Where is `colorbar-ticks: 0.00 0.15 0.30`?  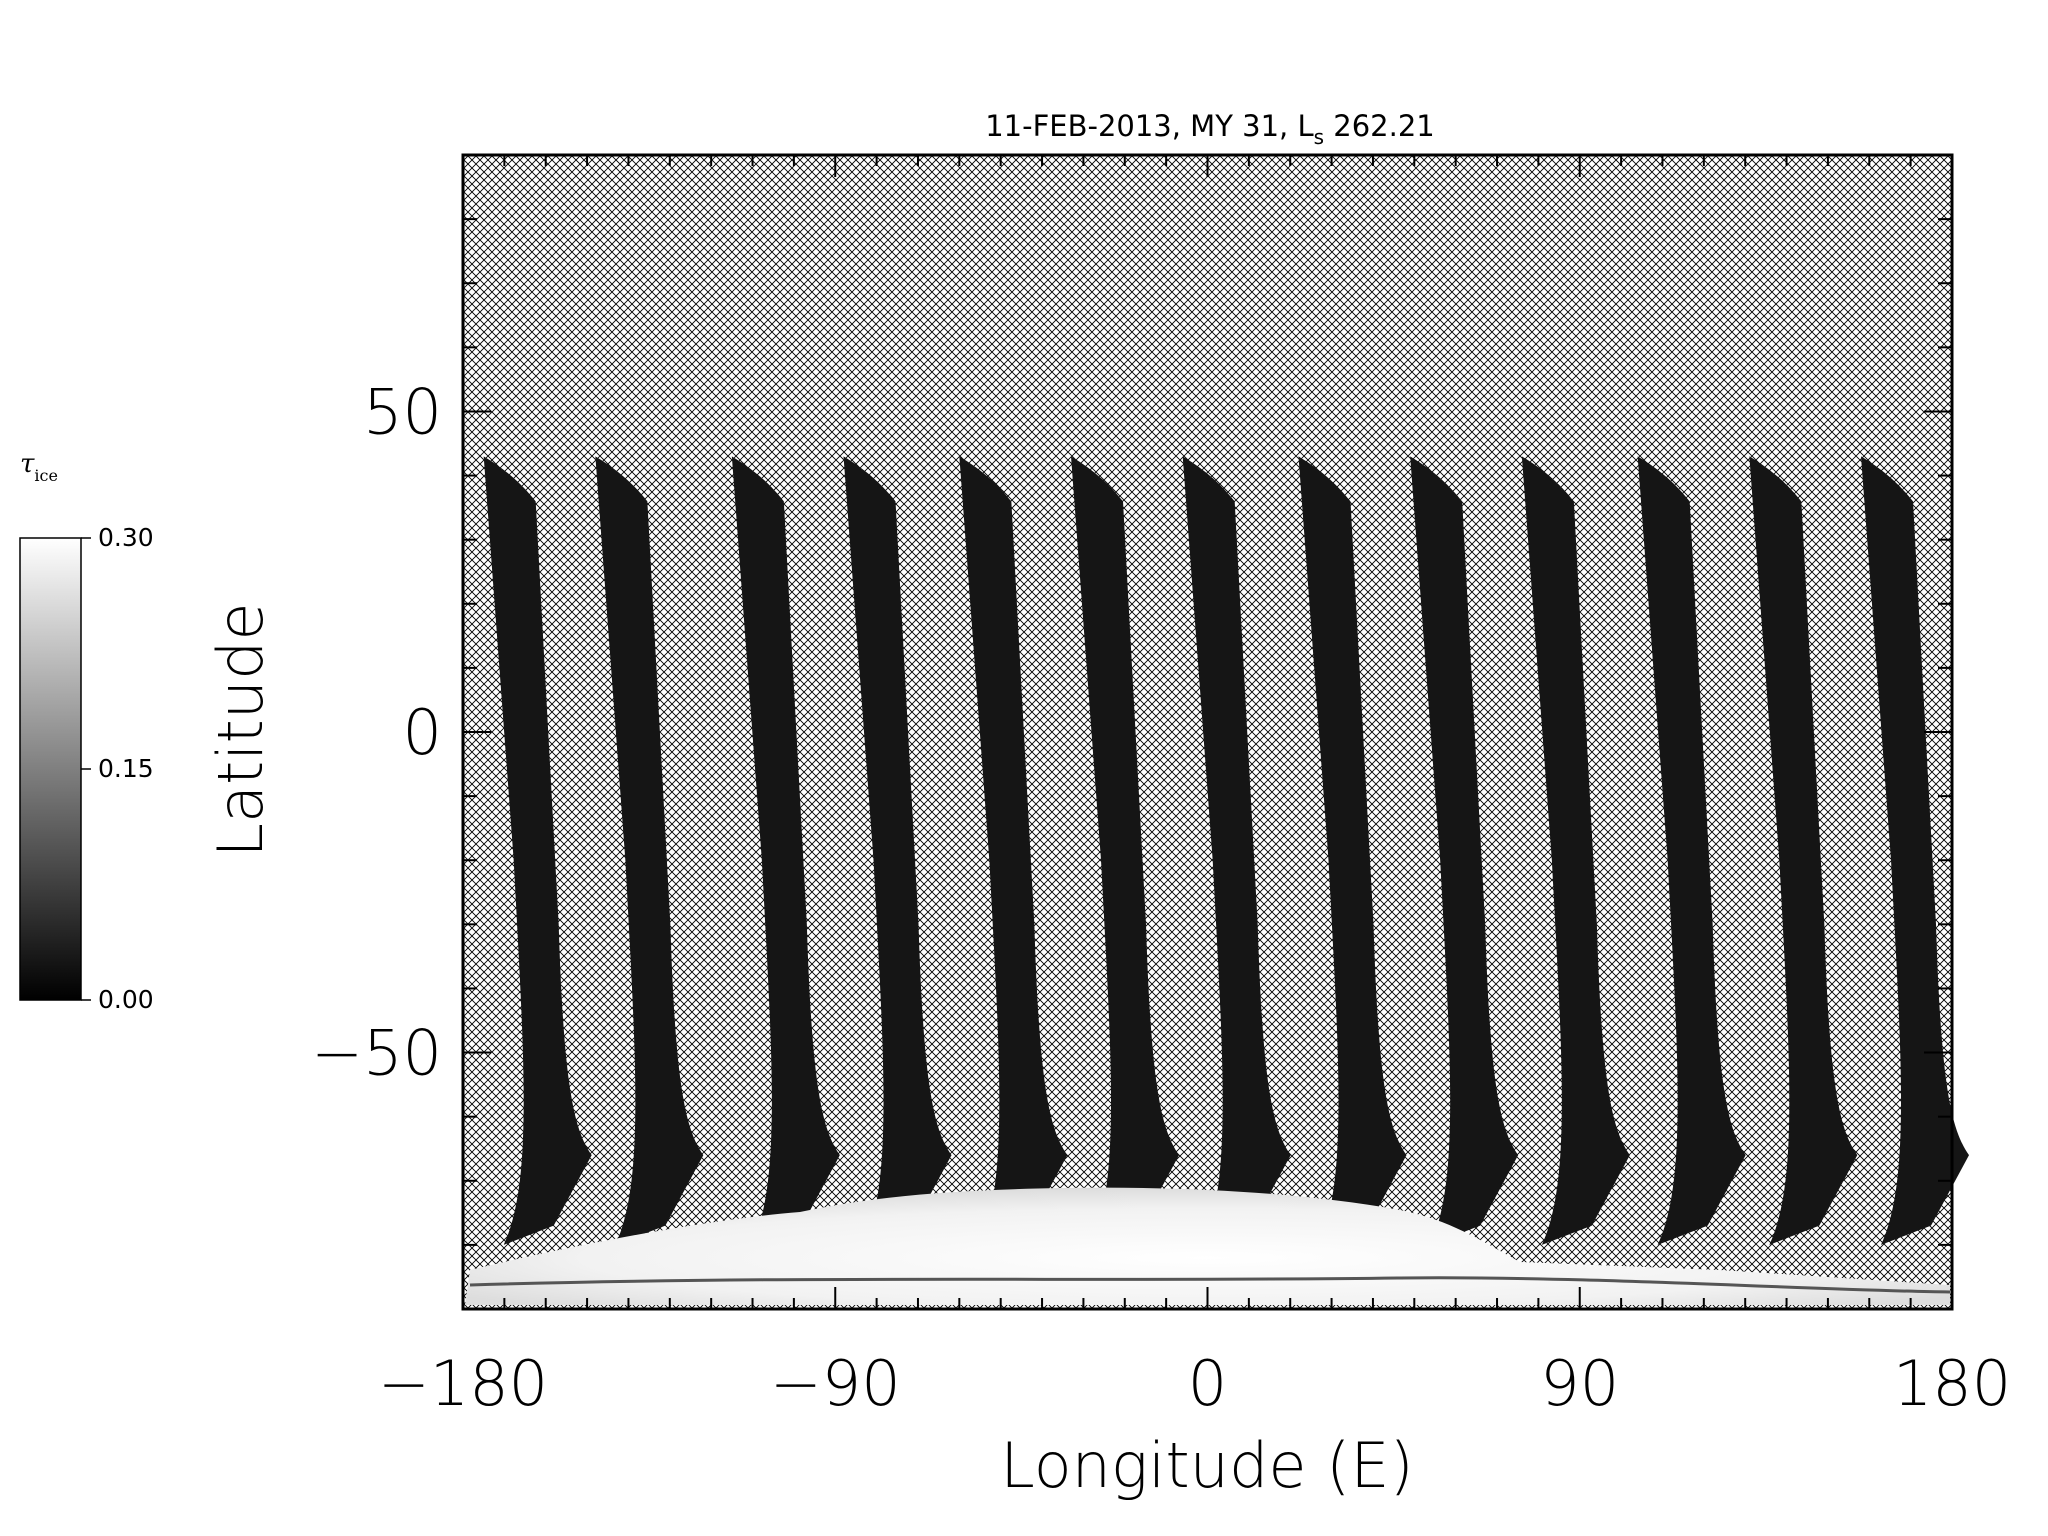
colorbar-ticks: 0.00 0.15 0.30 is located at coordinates (117, 768).